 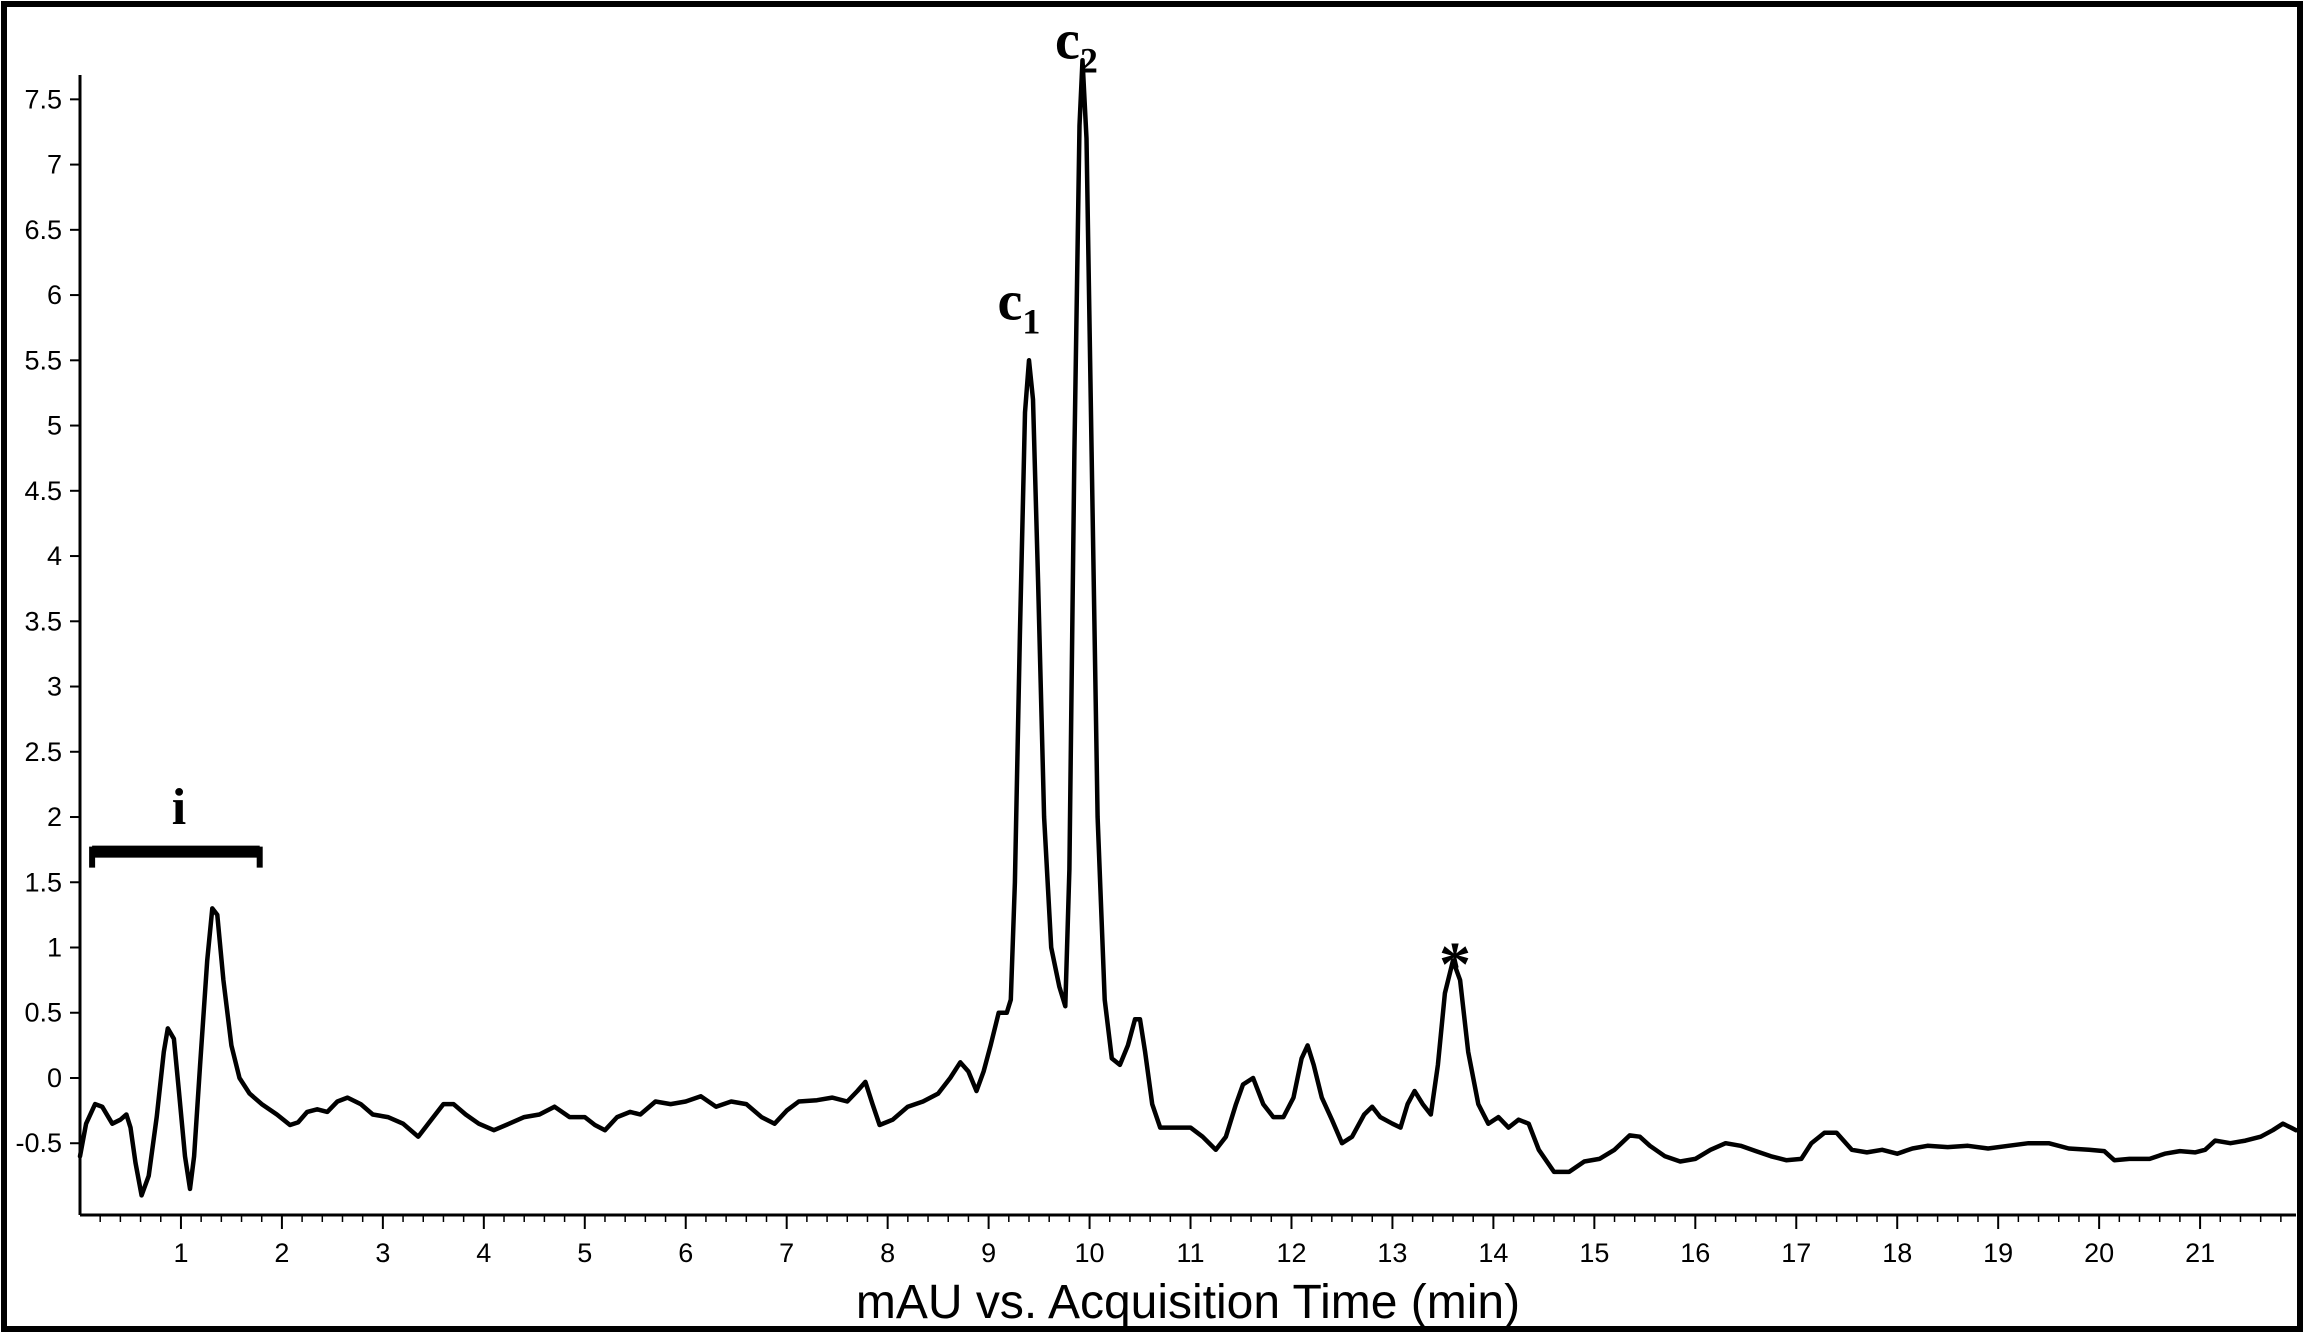 What do you see at coordinates (54, 295) in the screenshot?
I see `y-tick-label: 6` at bounding box center [54, 295].